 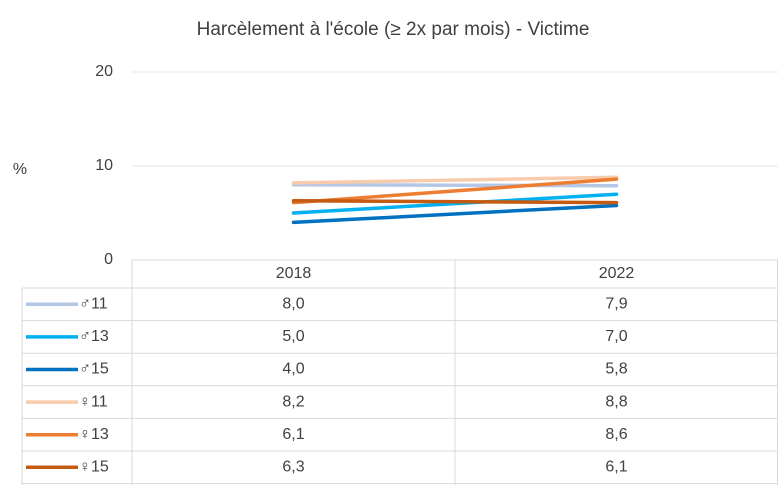 I want to click on legend-label: ♀15, so click(x=94, y=467).